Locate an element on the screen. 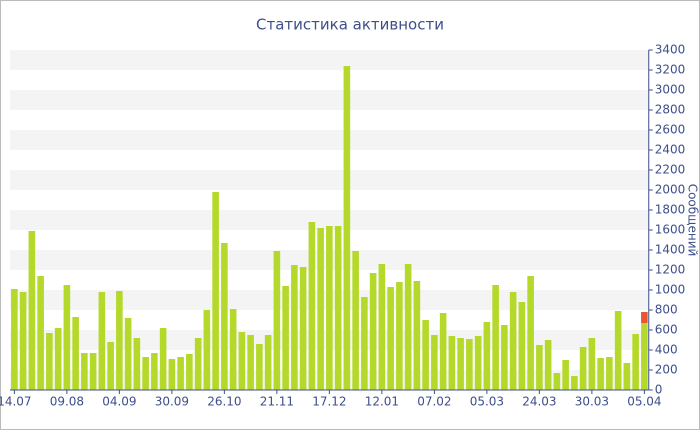 The height and width of the screenshot is (430, 700). y-tick-label: 1200 is located at coordinates (670, 270).